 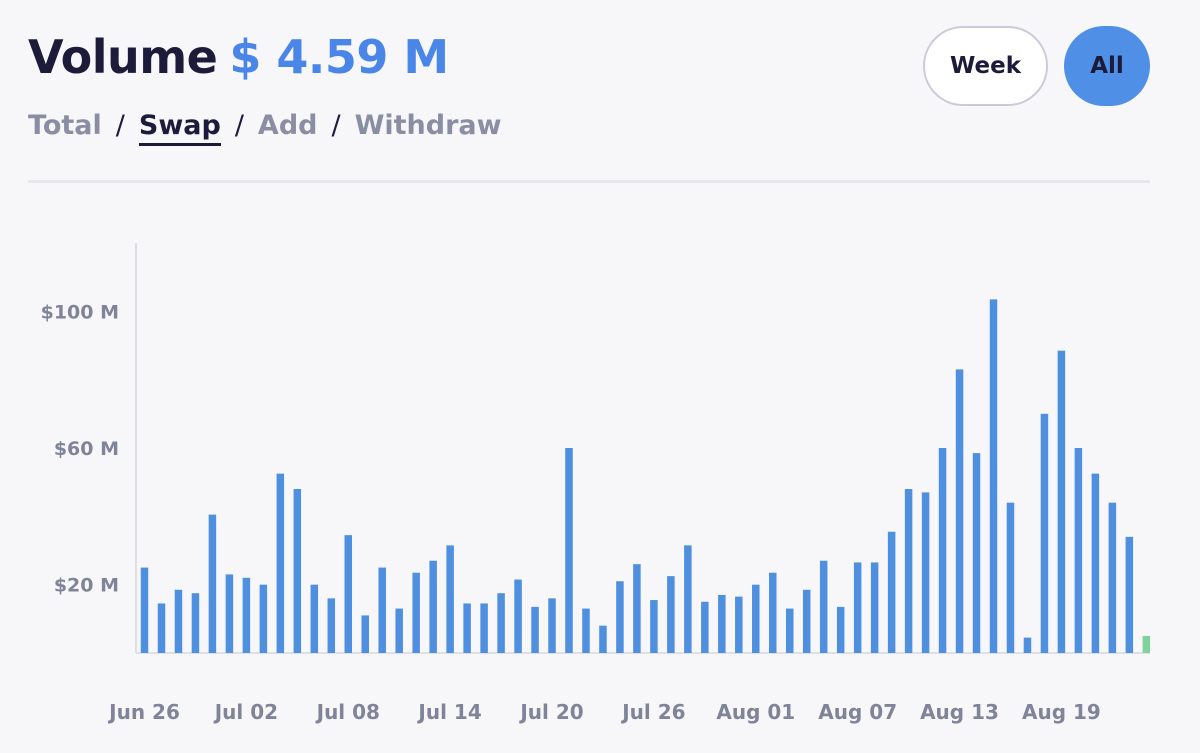 I want to click on page-title: Volume $ 4.59 M, so click(x=238, y=57).